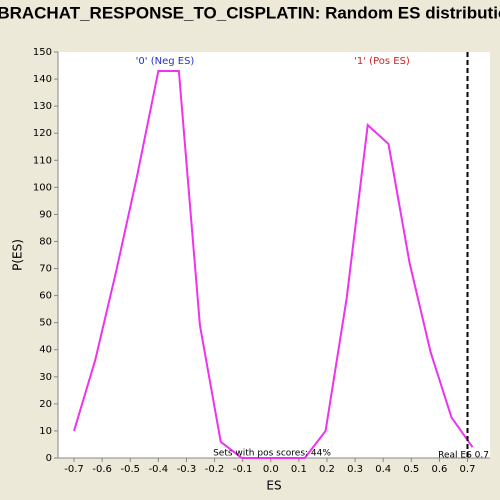 This screenshot has height=500, width=500. I want to click on x-tick-label: -0.3, so click(187, 469).